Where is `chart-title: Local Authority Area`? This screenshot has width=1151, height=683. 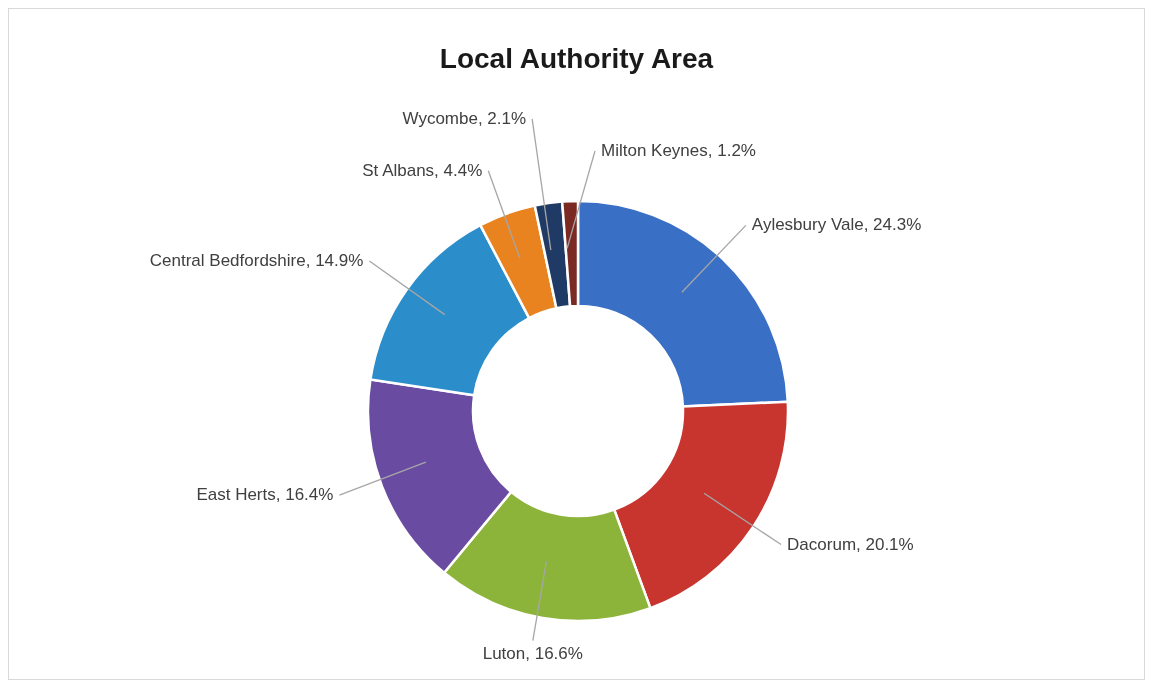
chart-title: Local Authority Area is located at coordinates (576, 59).